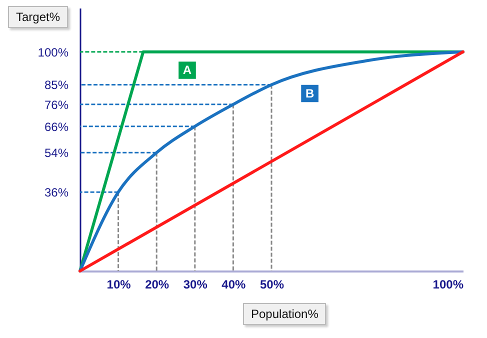  What do you see at coordinates (53, 52) in the screenshot?
I see `y-tick-label: 100%` at bounding box center [53, 52].